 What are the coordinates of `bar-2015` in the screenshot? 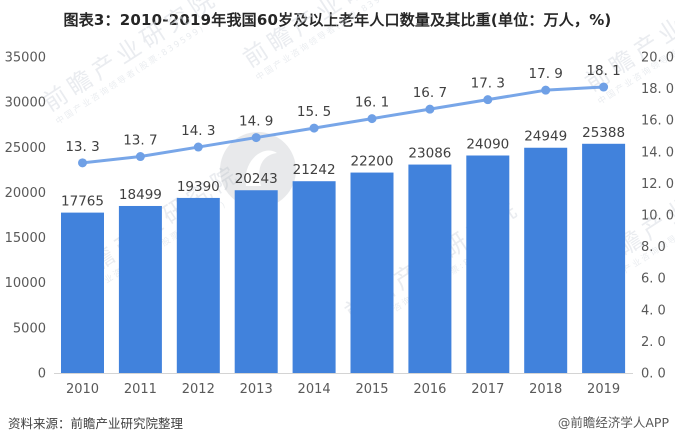 It's located at (372, 272).